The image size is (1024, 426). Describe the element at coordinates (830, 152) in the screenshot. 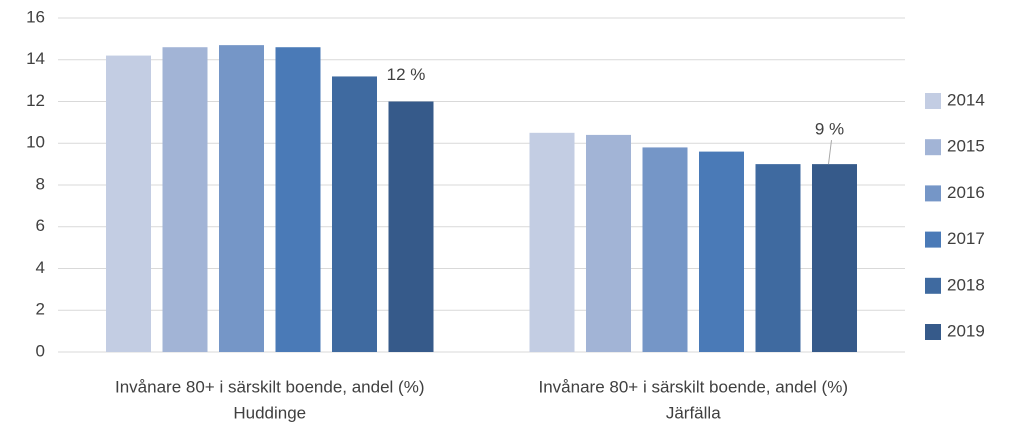

I see `leader-line` at that location.